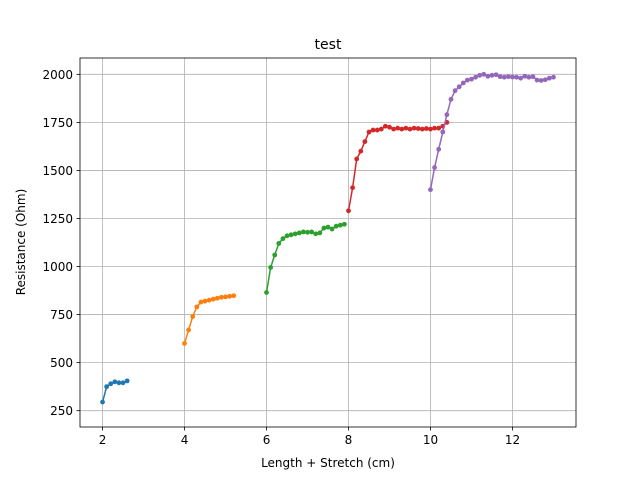 The image size is (640, 480). Describe the element at coordinates (57, 75) in the screenshot. I see `y-tick-label: 2000` at that location.